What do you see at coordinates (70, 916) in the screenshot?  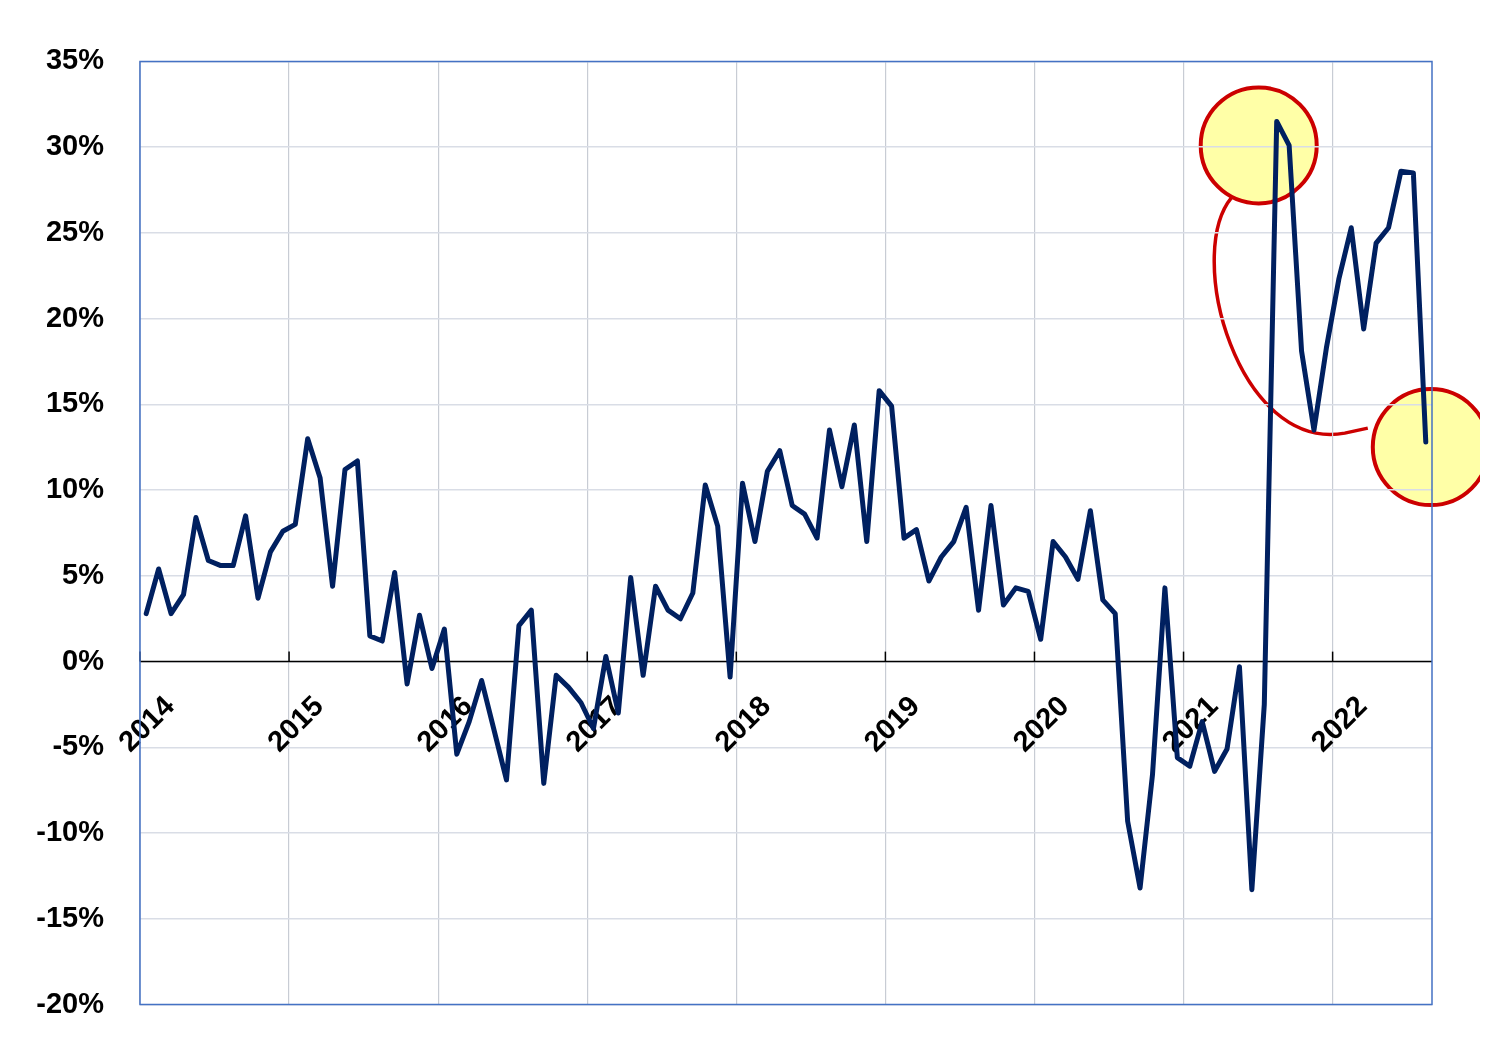 I see `y-tick-label: -15%` at bounding box center [70, 916].